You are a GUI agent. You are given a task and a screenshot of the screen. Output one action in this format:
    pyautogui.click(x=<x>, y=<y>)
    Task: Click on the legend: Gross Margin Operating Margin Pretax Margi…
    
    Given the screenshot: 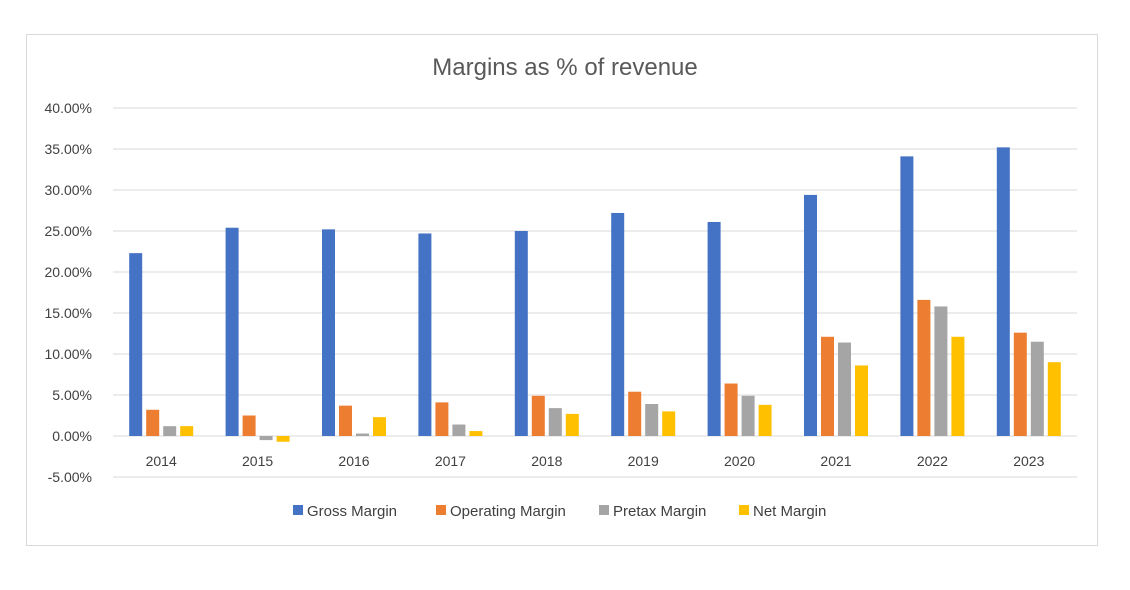 What is the action you would take?
    pyautogui.click(x=559, y=511)
    